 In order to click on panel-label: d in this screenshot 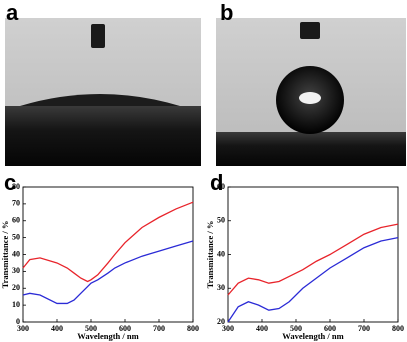, I will do `click(216, 182)`.